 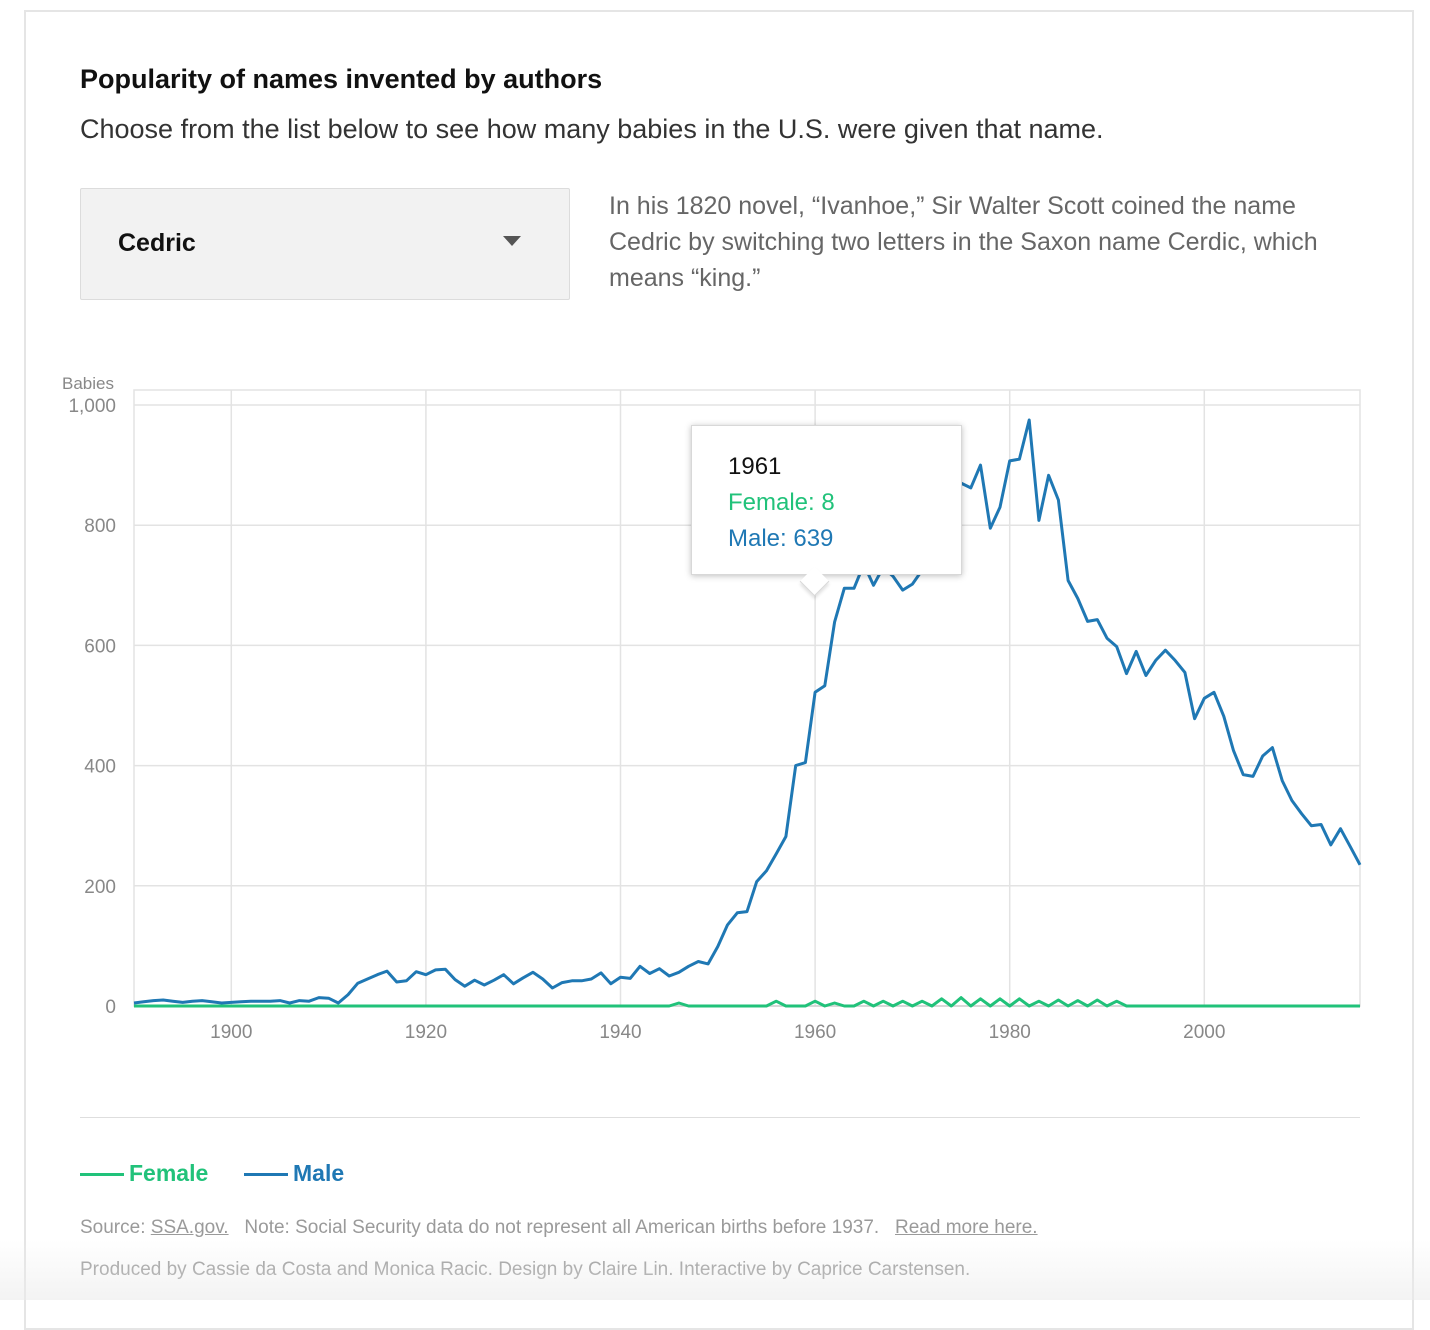 I want to click on chart-tooltip: 1961 Female: 8 Male: 639, so click(x=826, y=511).